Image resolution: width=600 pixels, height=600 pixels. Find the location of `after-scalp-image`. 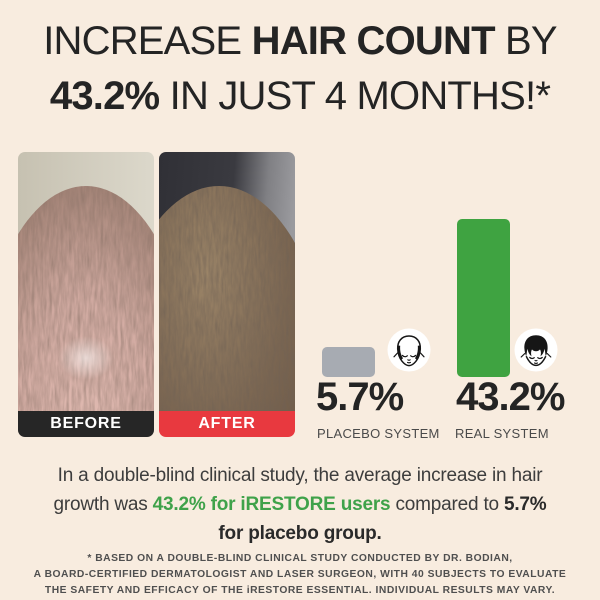

after-scalp-image is located at coordinates (227, 282).